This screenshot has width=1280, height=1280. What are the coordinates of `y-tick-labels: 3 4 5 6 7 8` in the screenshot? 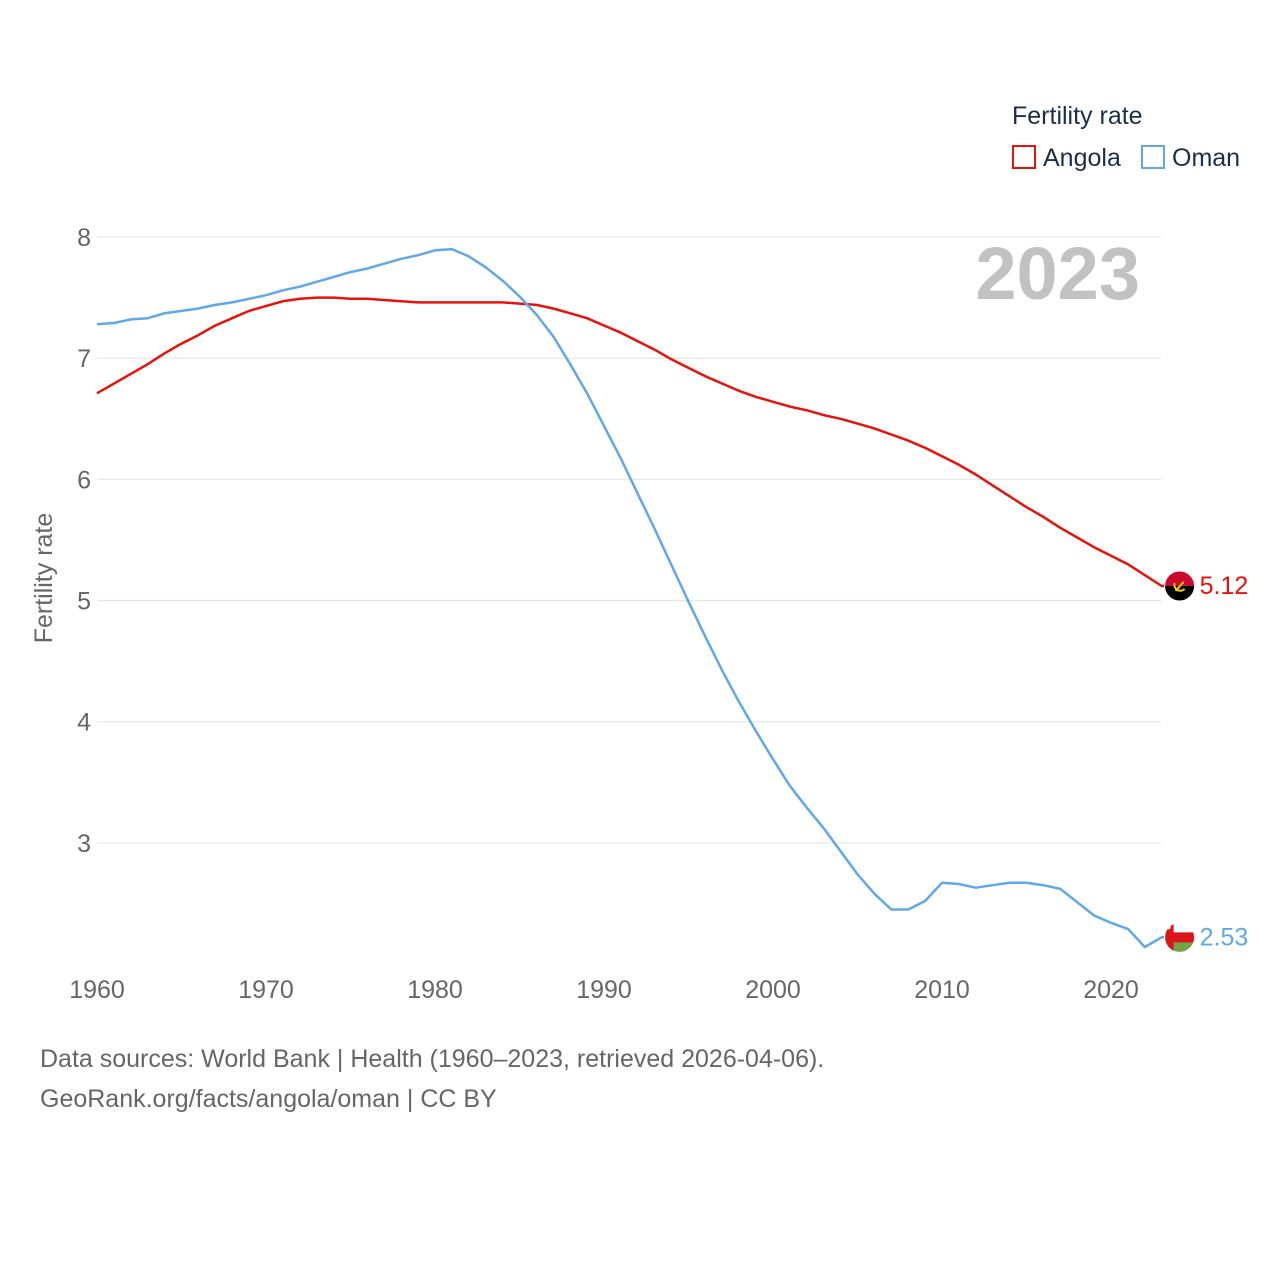 It's located at (84, 541).